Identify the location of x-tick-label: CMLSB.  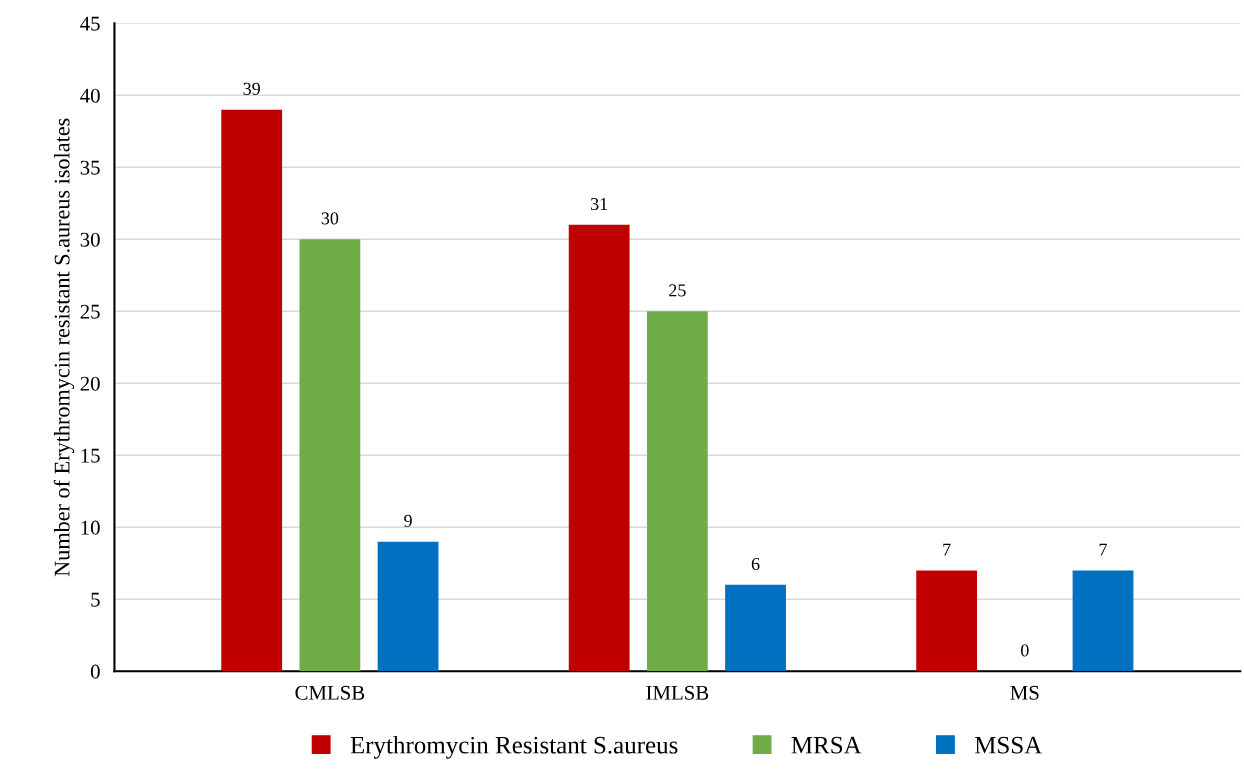
(330, 692).